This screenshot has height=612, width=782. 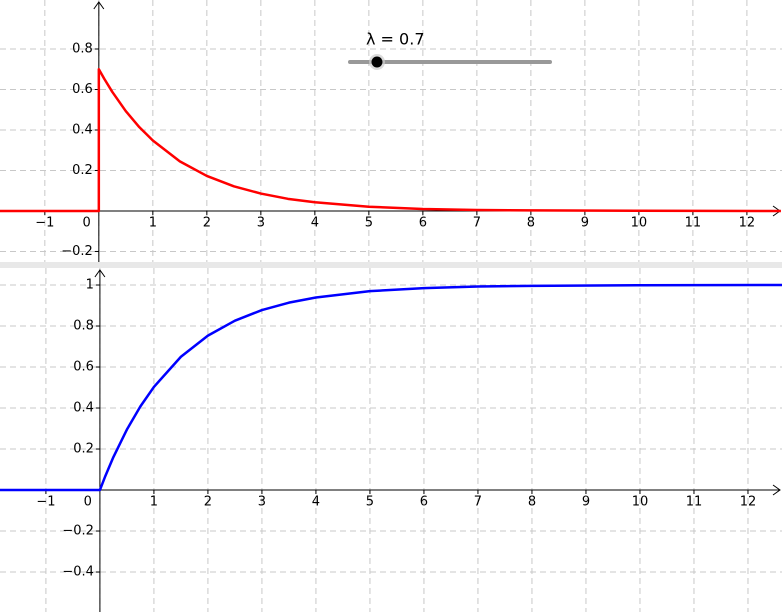 What do you see at coordinates (776, 490) in the screenshot?
I see `x-axis-arrow` at bounding box center [776, 490].